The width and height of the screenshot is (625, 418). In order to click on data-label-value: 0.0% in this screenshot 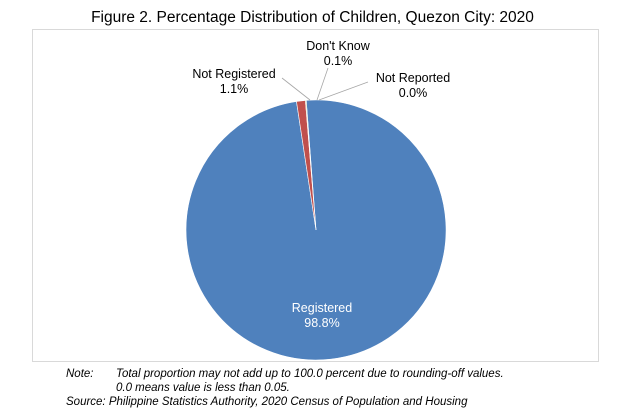, I will do `click(413, 93)`.